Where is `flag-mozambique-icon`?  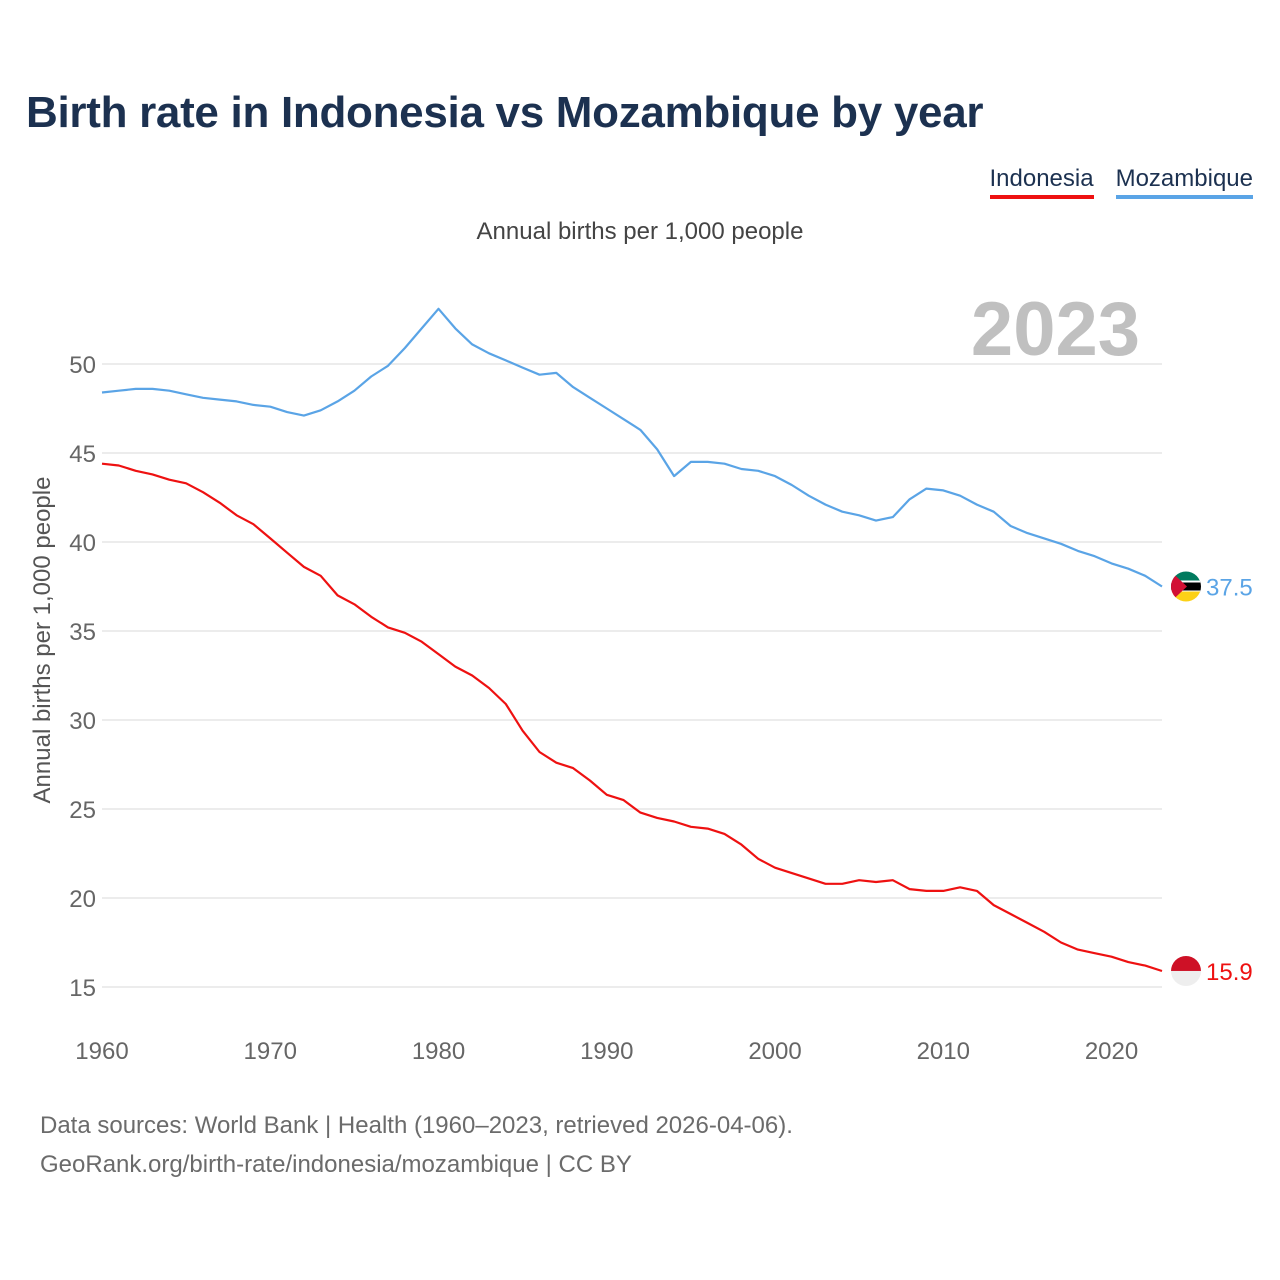
flag-mozambique-icon is located at coordinates (1186, 586).